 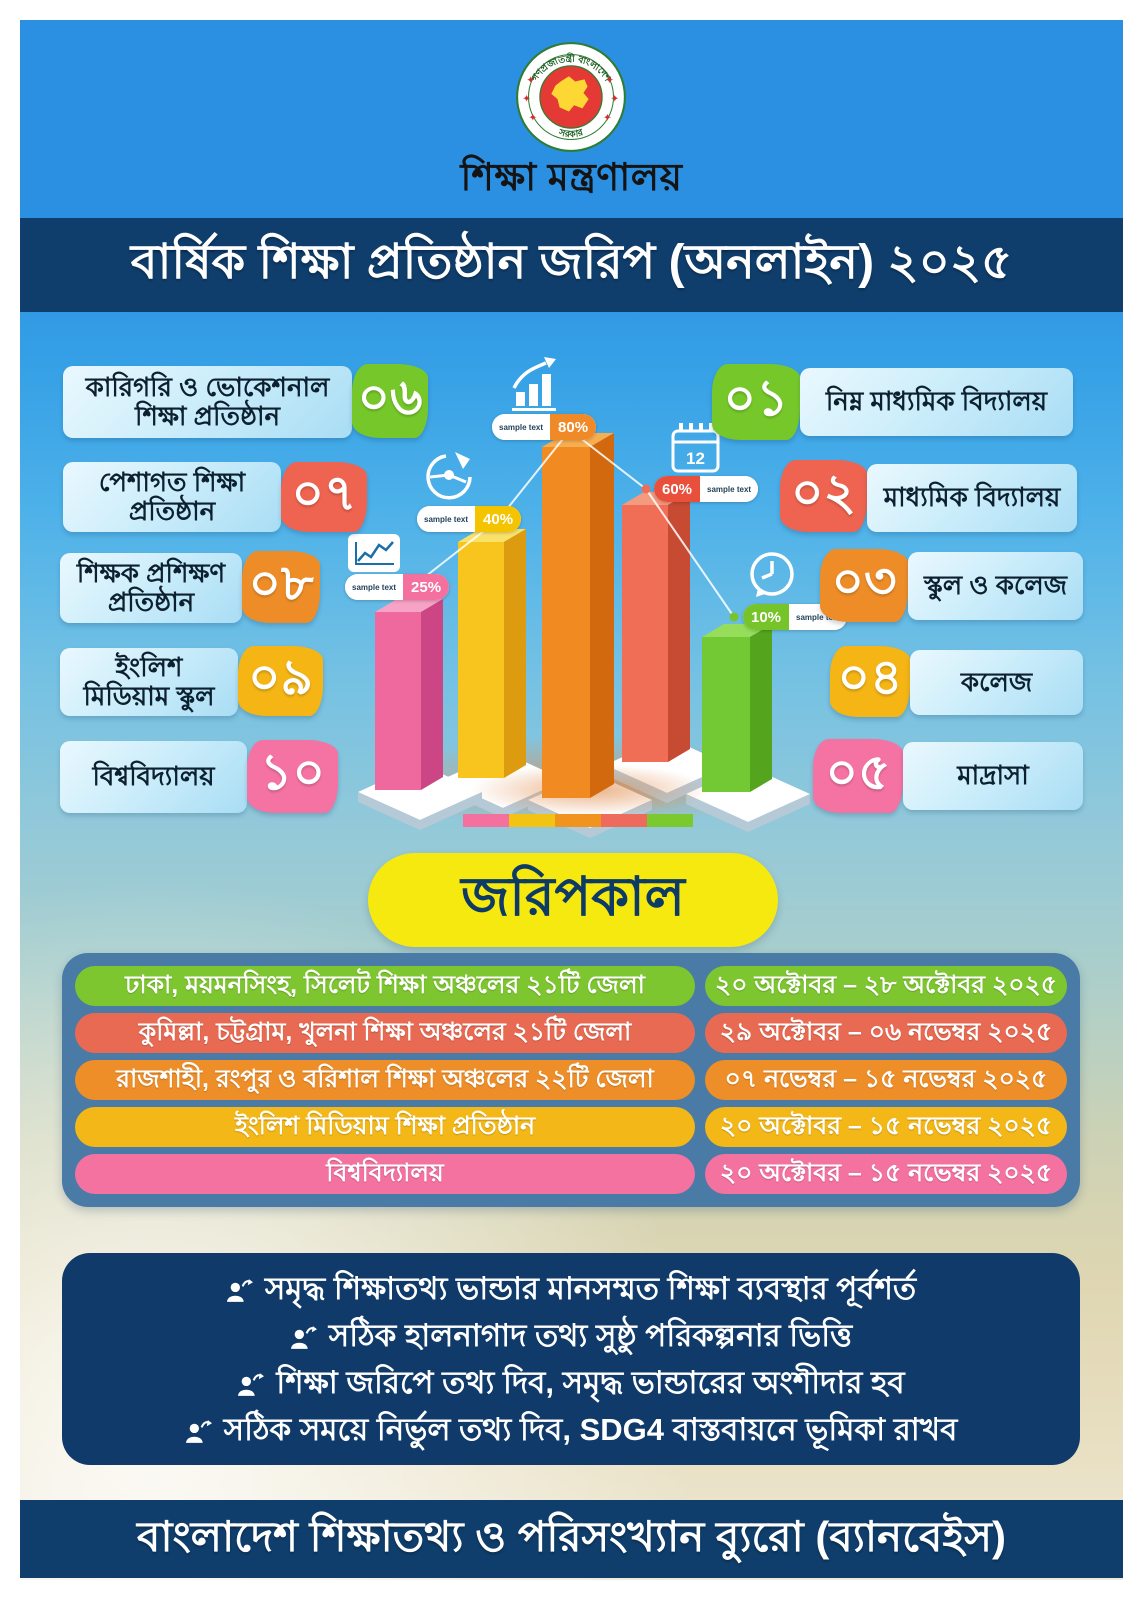 I want to click on ministry-name: শিক্ষা মন্ত্রণালয়, so click(x=571, y=178).